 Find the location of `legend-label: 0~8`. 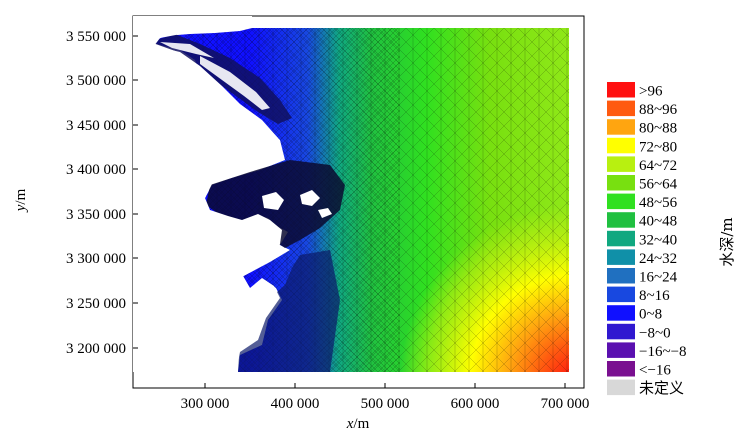

legend-label: 0~8 is located at coordinates (650, 315).